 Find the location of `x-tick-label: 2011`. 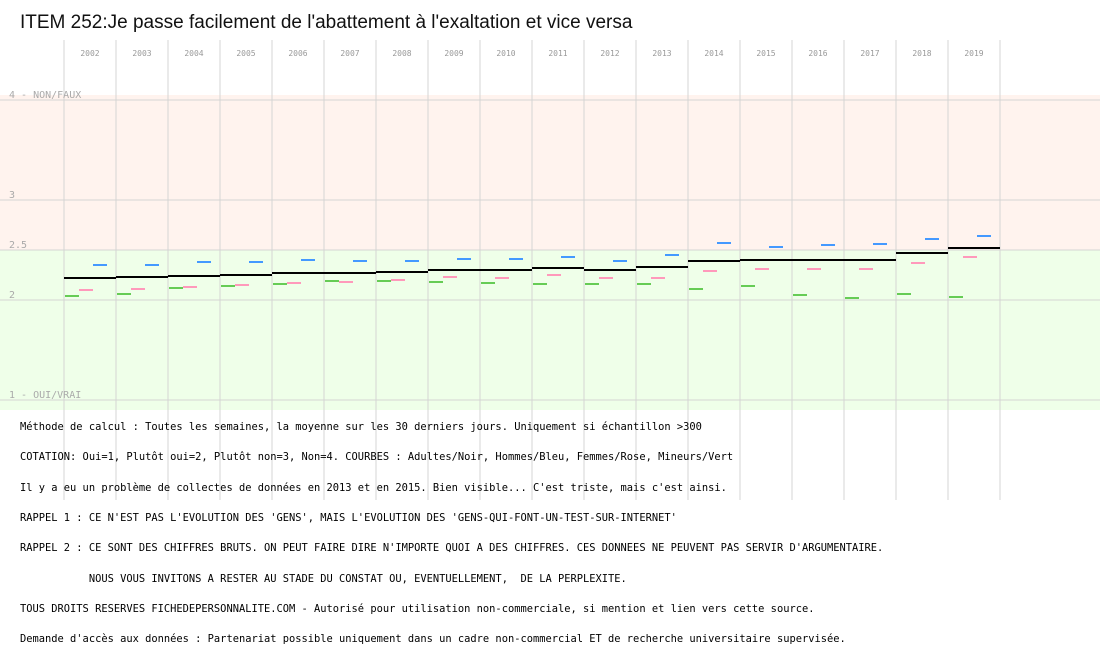

x-tick-label: 2011 is located at coordinates (557, 53).